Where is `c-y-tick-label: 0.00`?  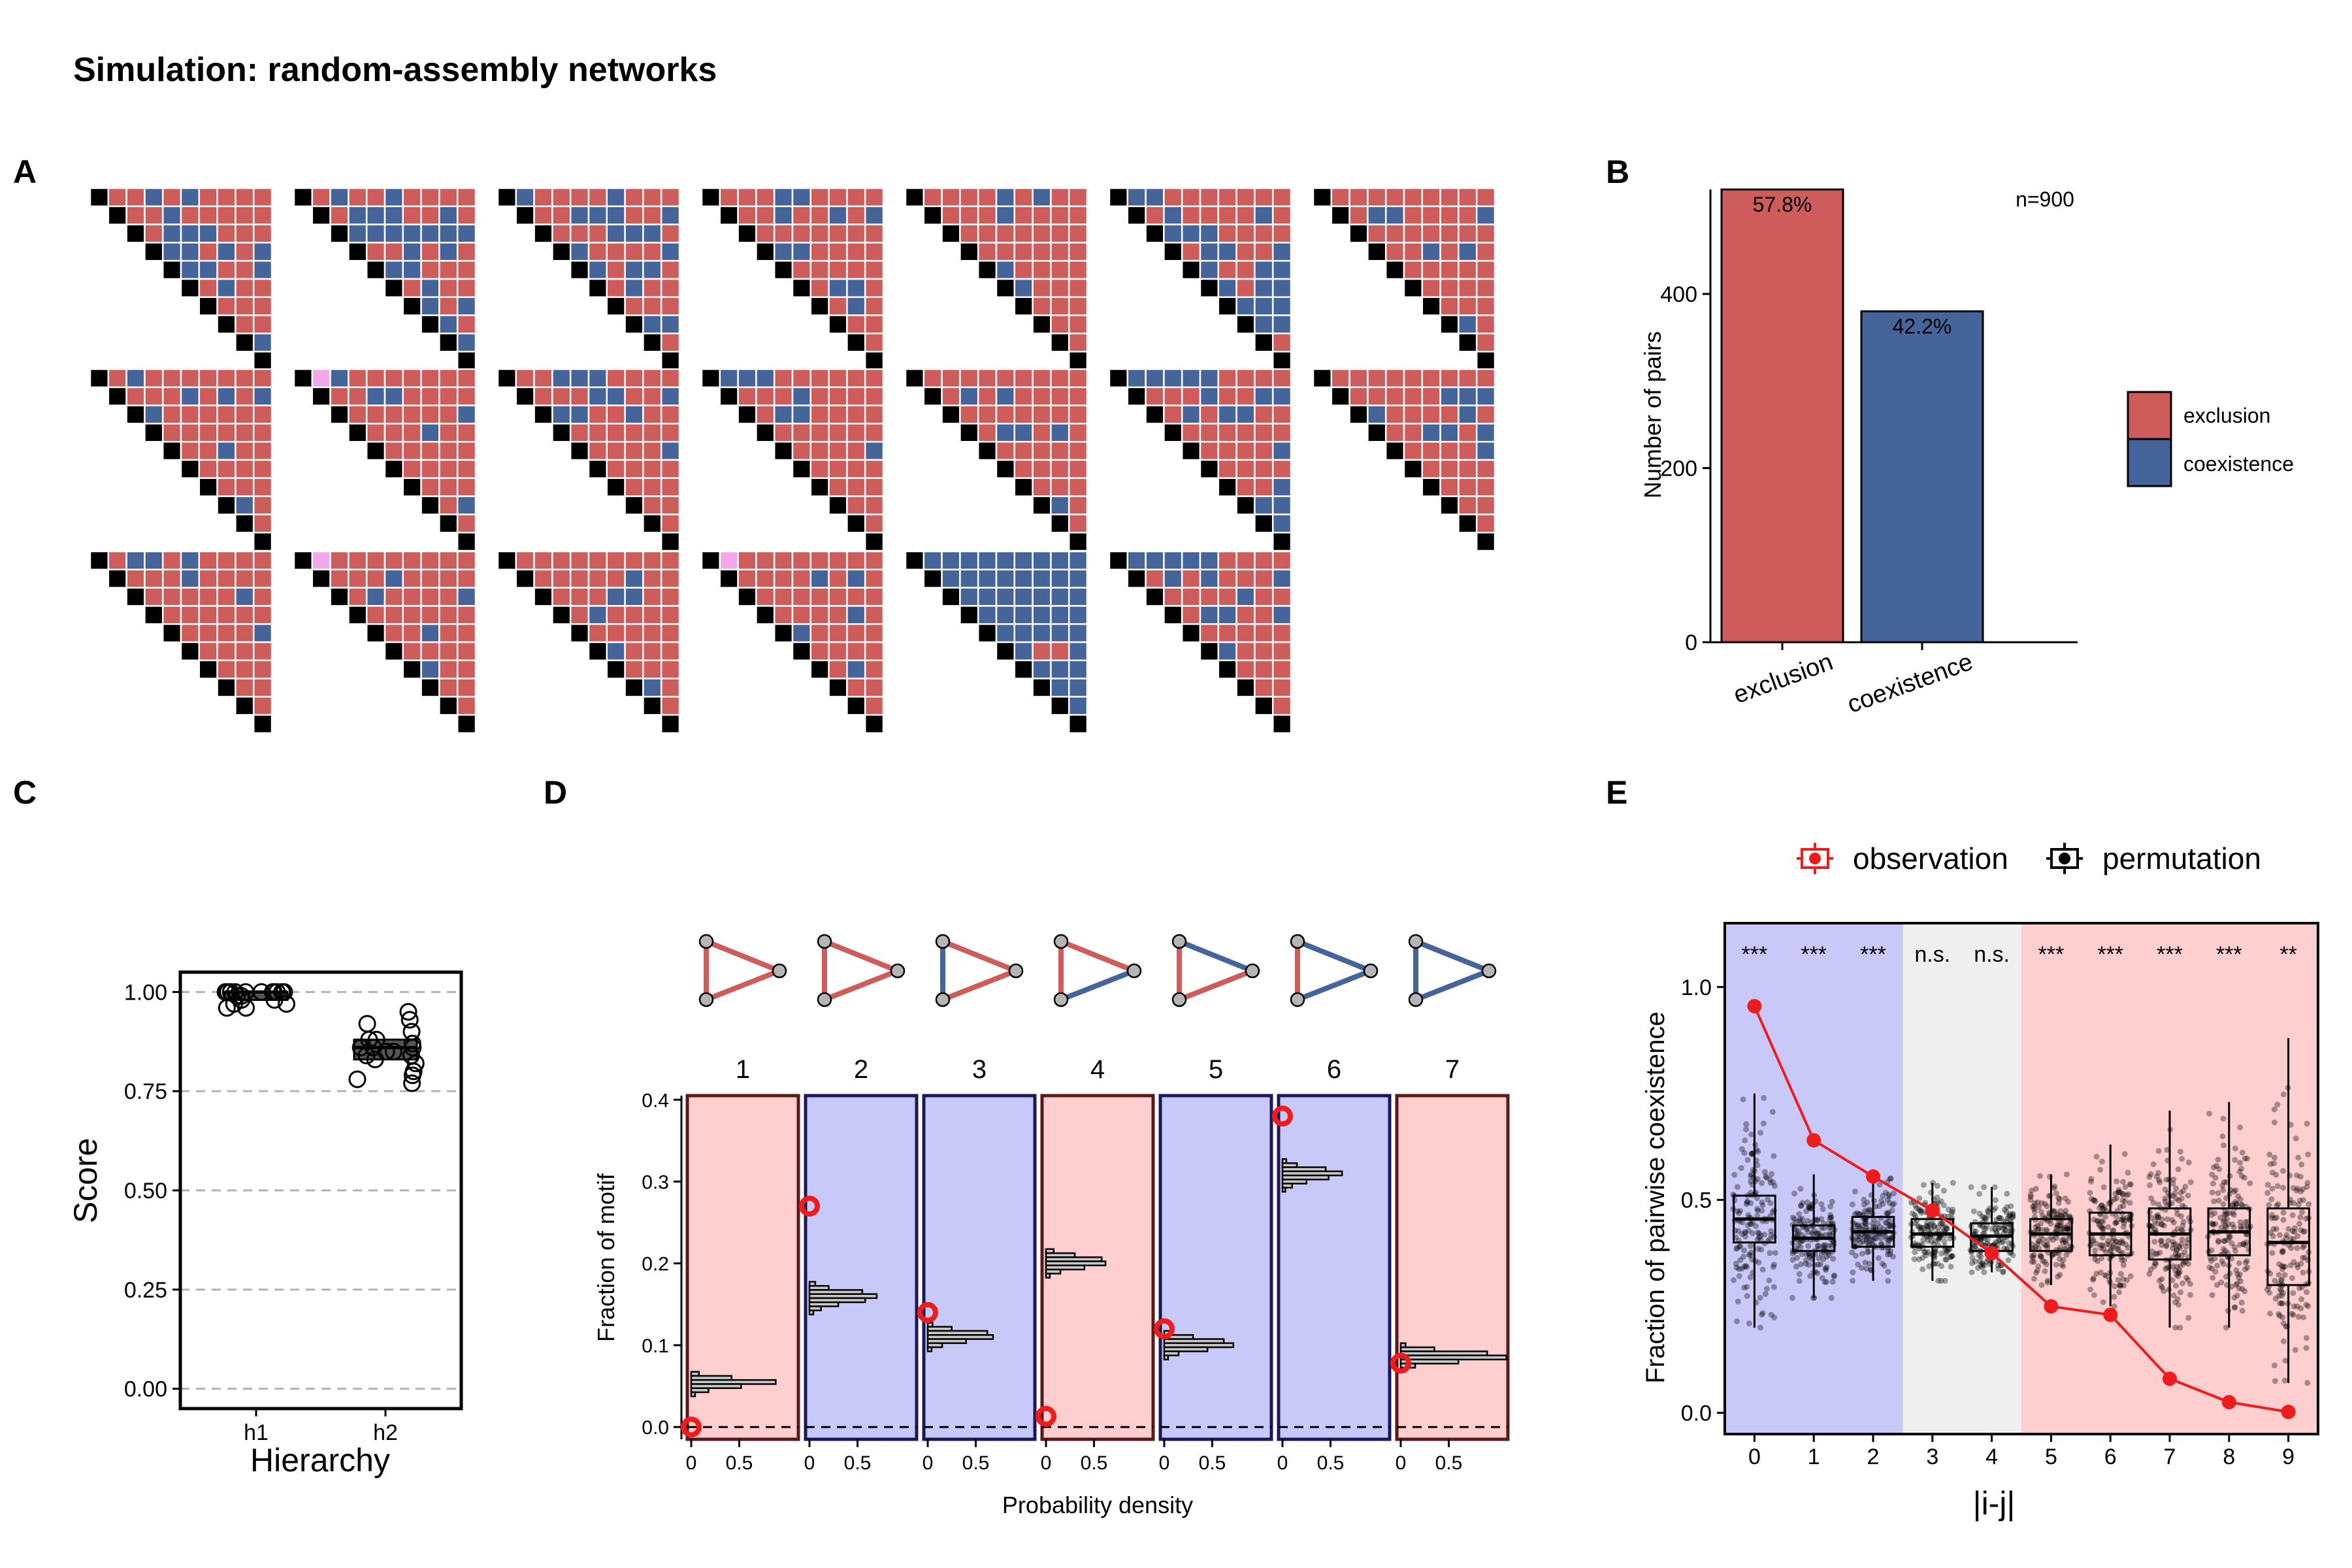
c-y-tick-label: 0.00 is located at coordinates (145, 1389).